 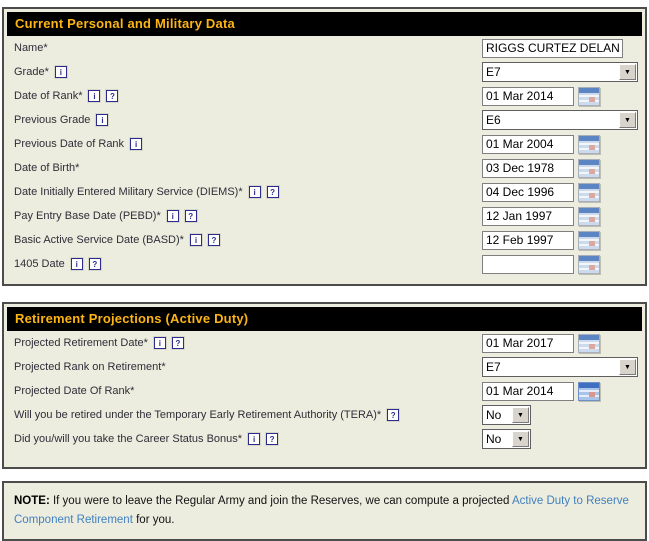 What do you see at coordinates (528, 391) in the screenshot?
I see `projected-date-of-rank-input` at bounding box center [528, 391].